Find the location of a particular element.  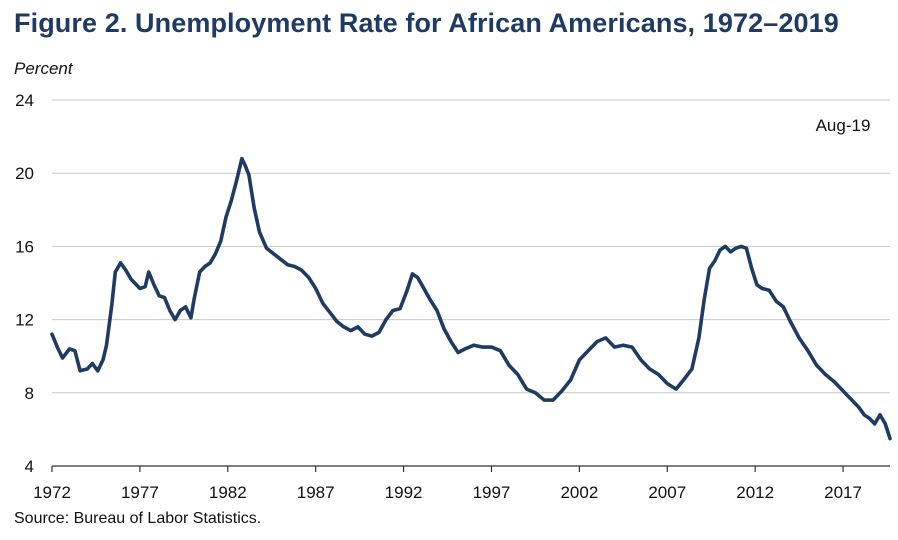

x-tick-label: 1987 is located at coordinates (316, 492).